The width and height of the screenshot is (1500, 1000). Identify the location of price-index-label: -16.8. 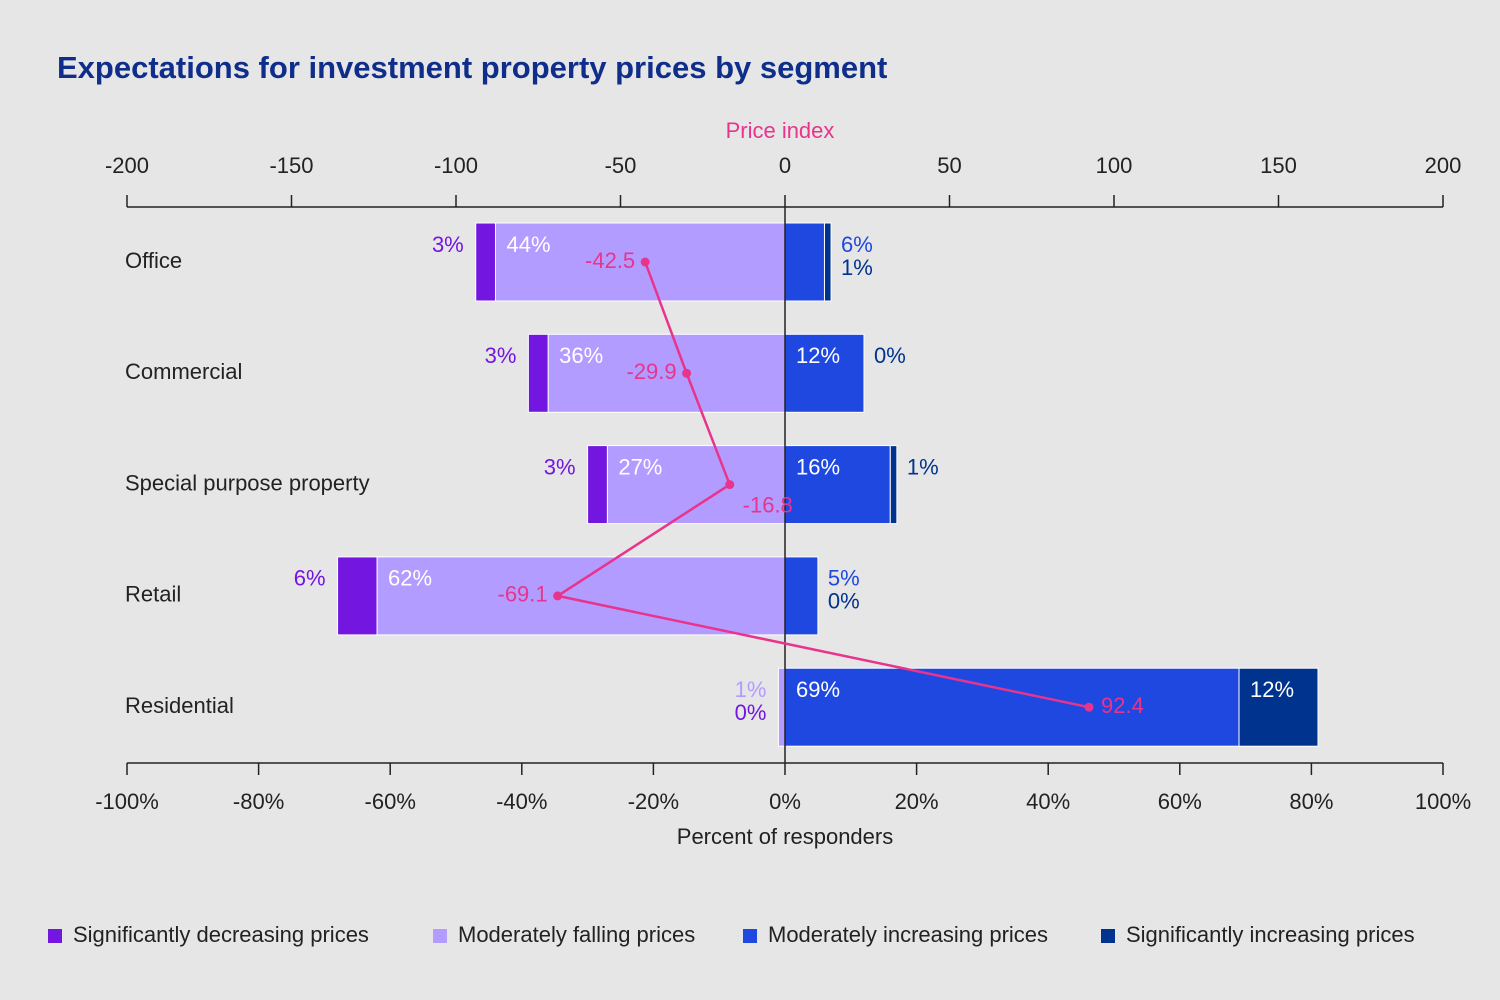
(768, 504).